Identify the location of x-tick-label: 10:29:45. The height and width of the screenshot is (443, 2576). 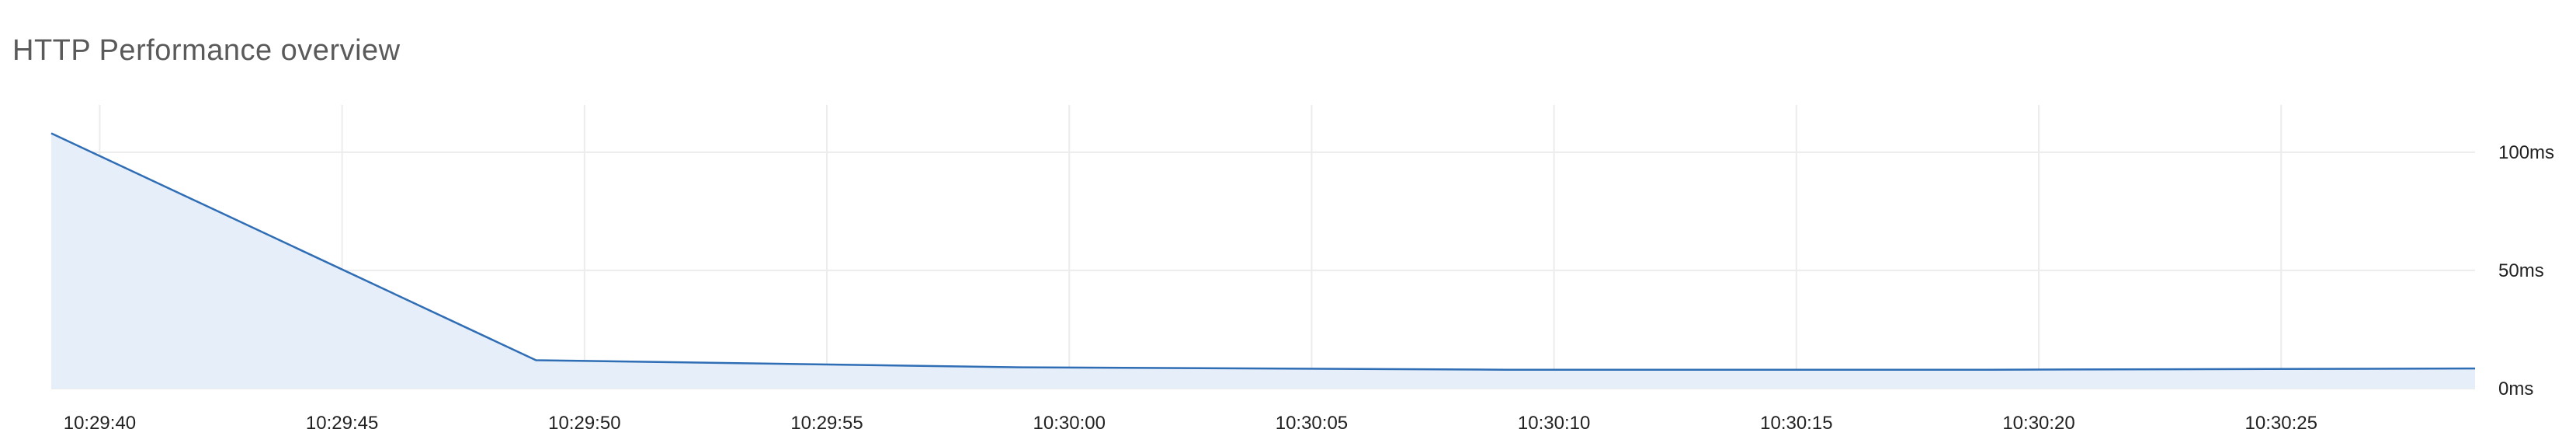
(342, 423).